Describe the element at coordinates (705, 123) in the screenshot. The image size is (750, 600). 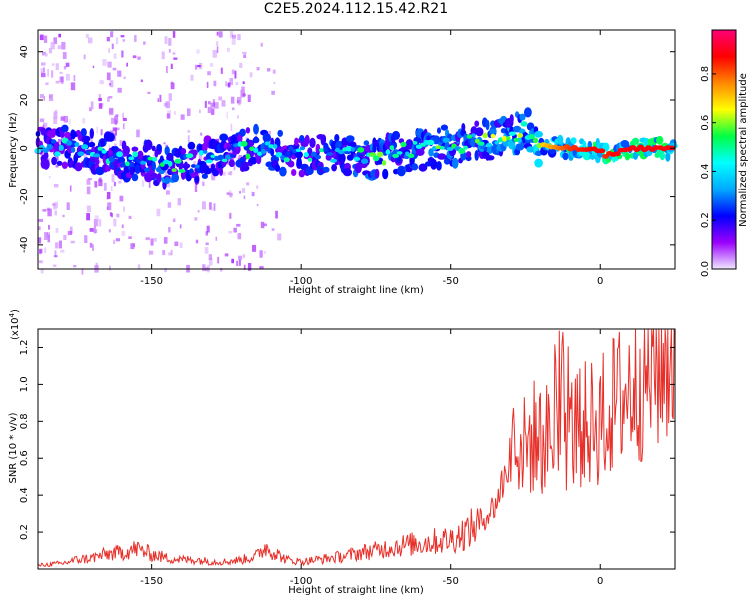
I see `colorbar-tick-label: 0.6` at that location.